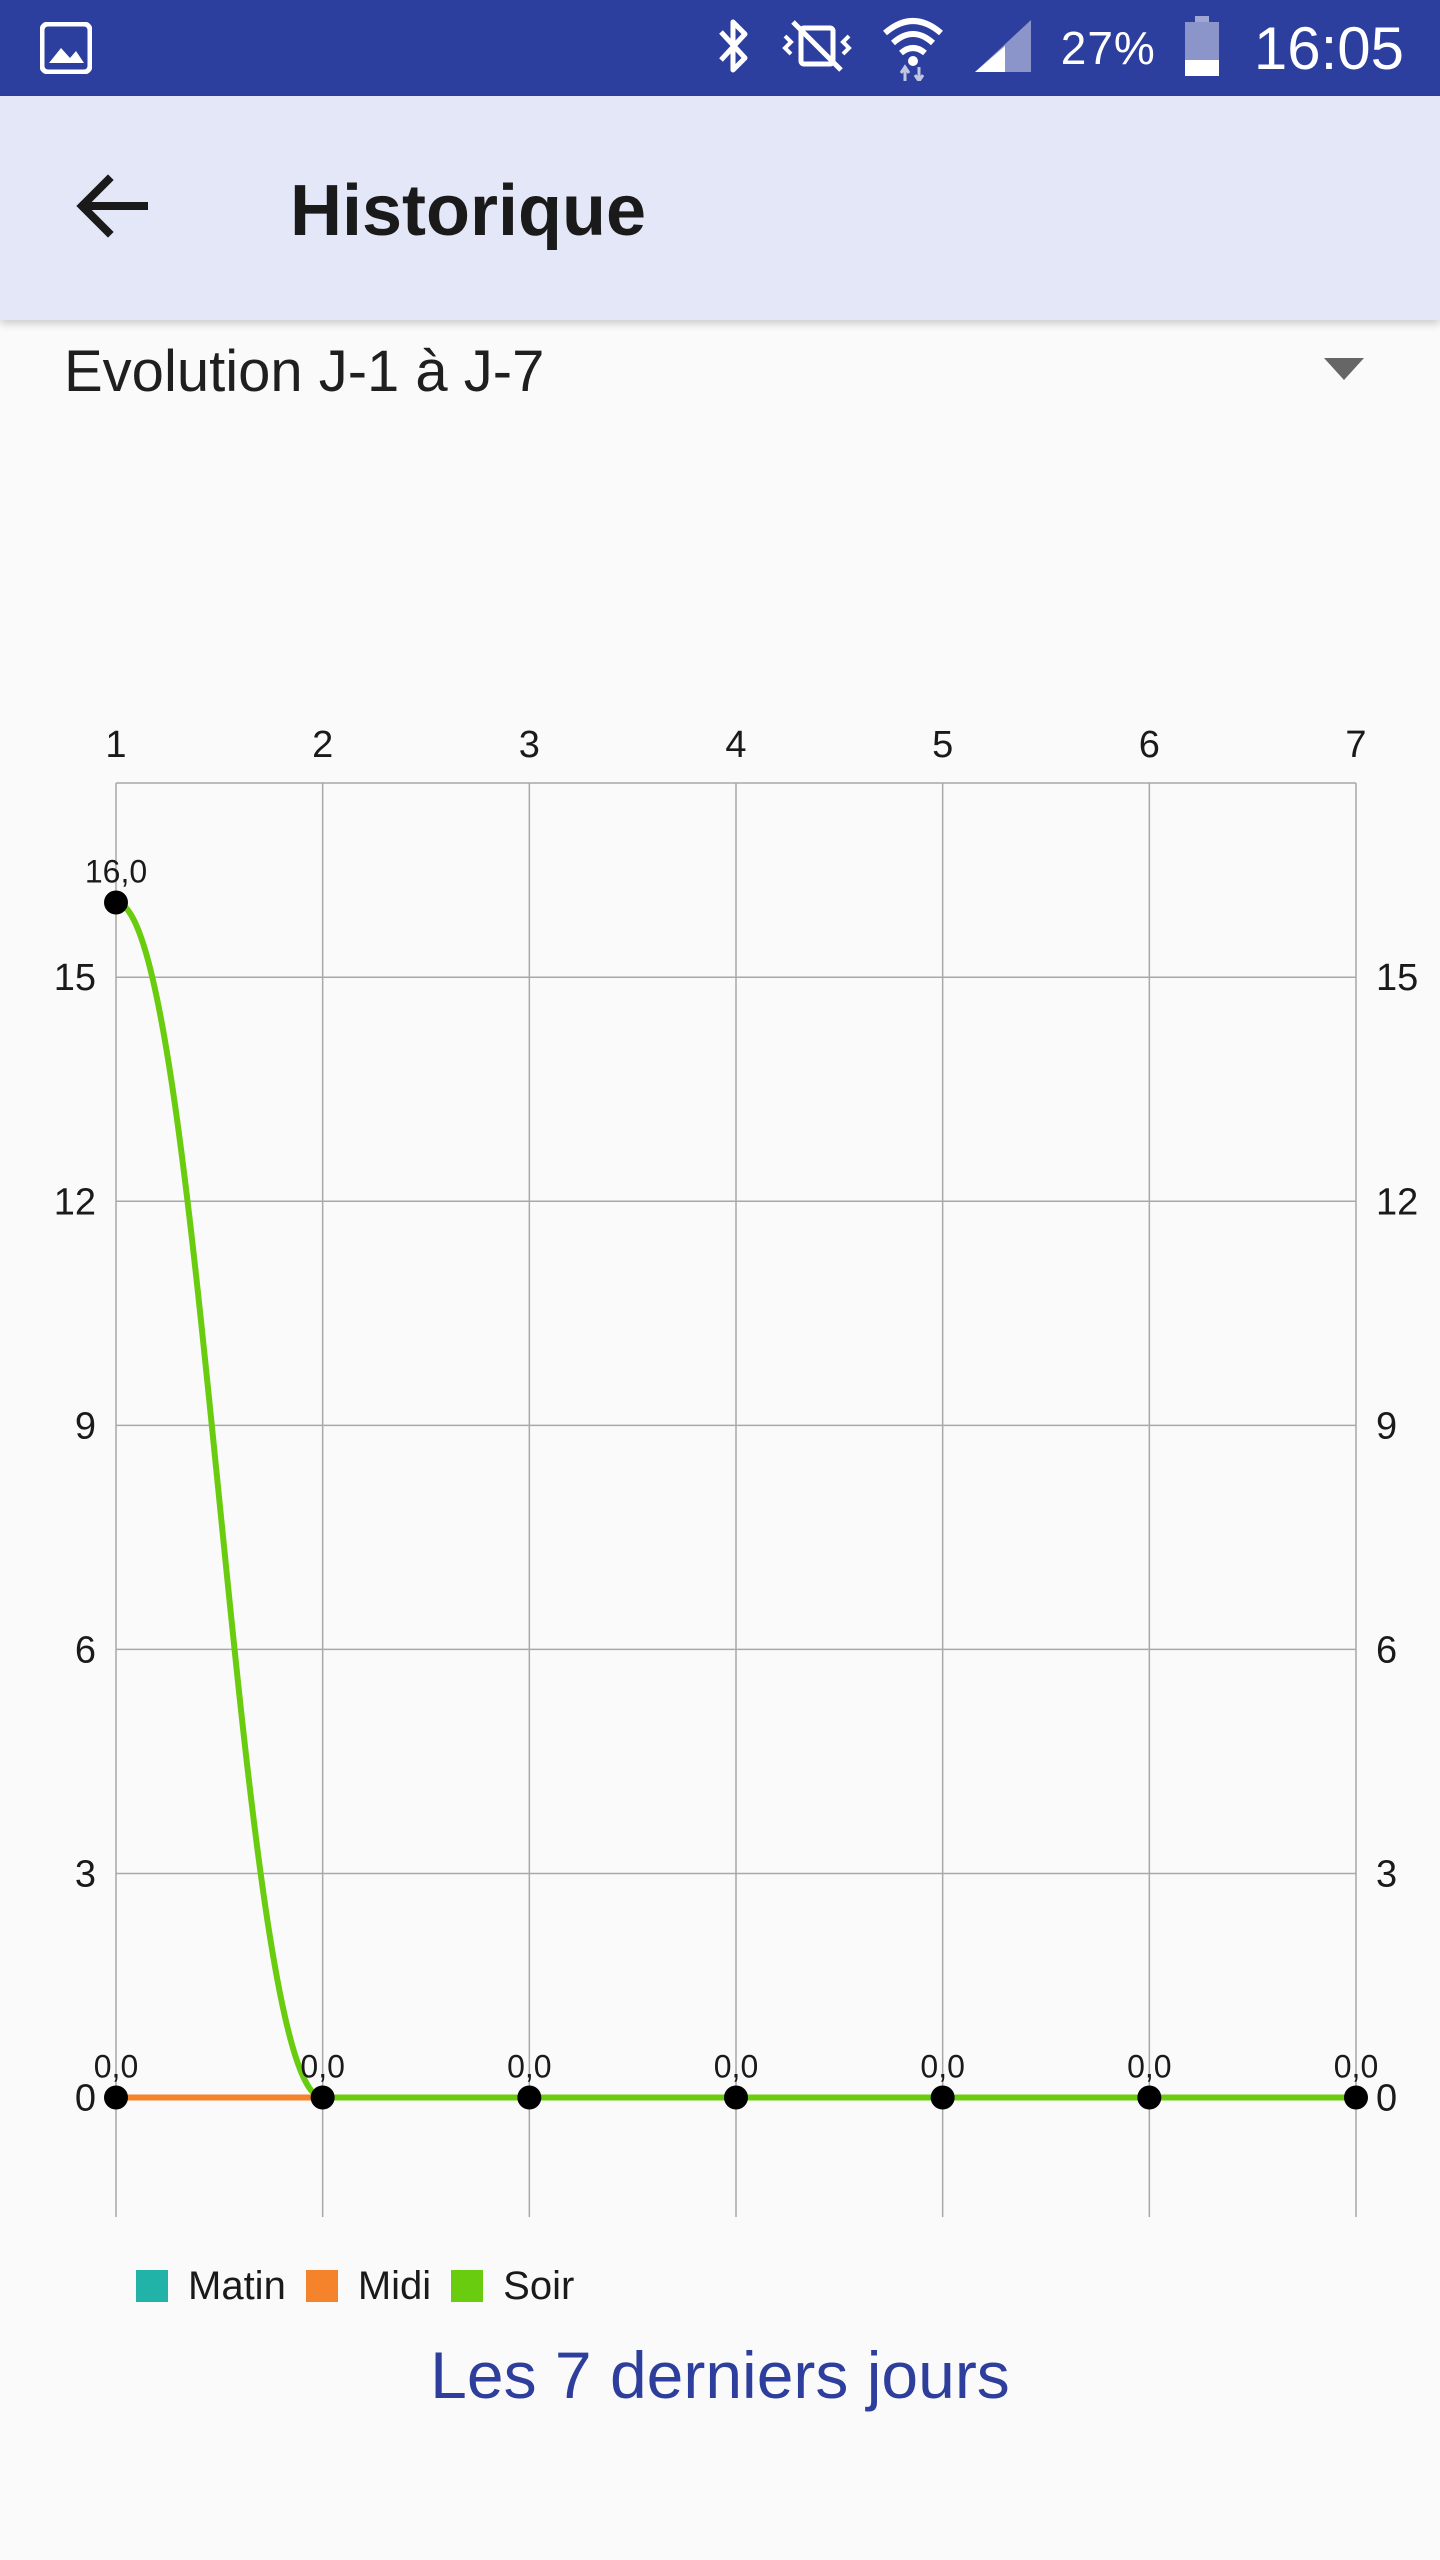  Describe the element at coordinates (467, 2286) in the screenshot. I see `legend-swatch-soir` at that location.